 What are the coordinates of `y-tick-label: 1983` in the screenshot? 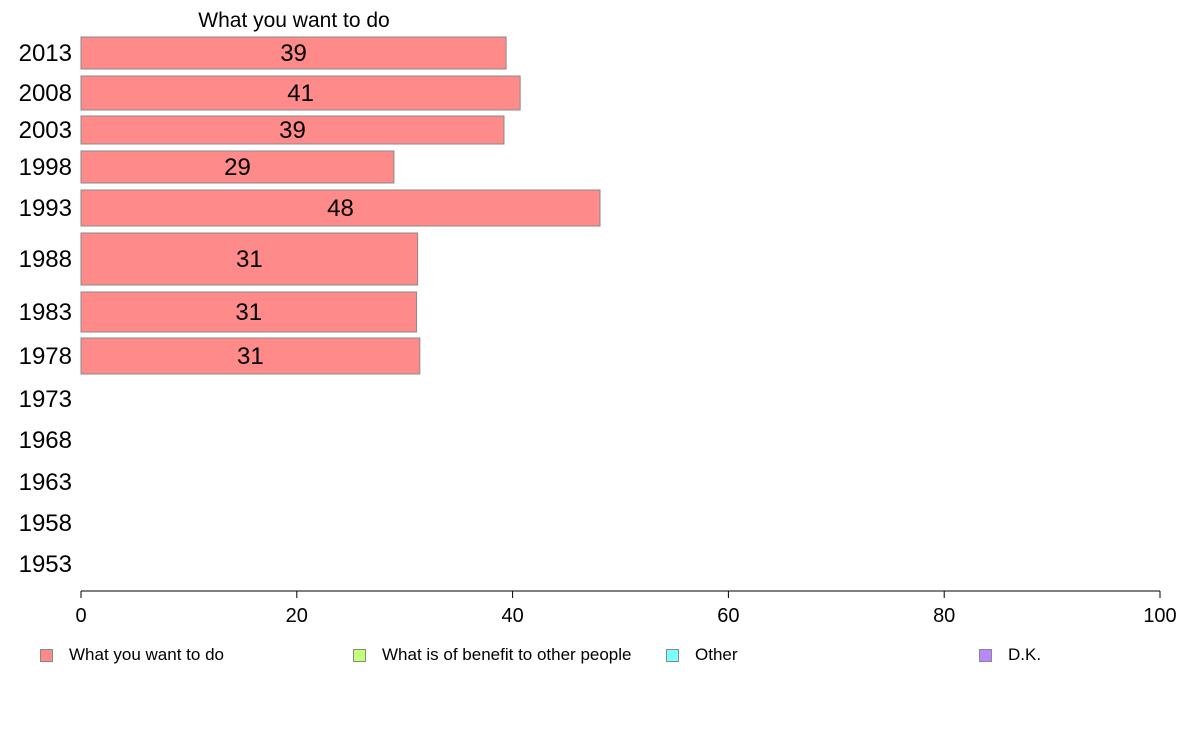 It's located at (45, 312).